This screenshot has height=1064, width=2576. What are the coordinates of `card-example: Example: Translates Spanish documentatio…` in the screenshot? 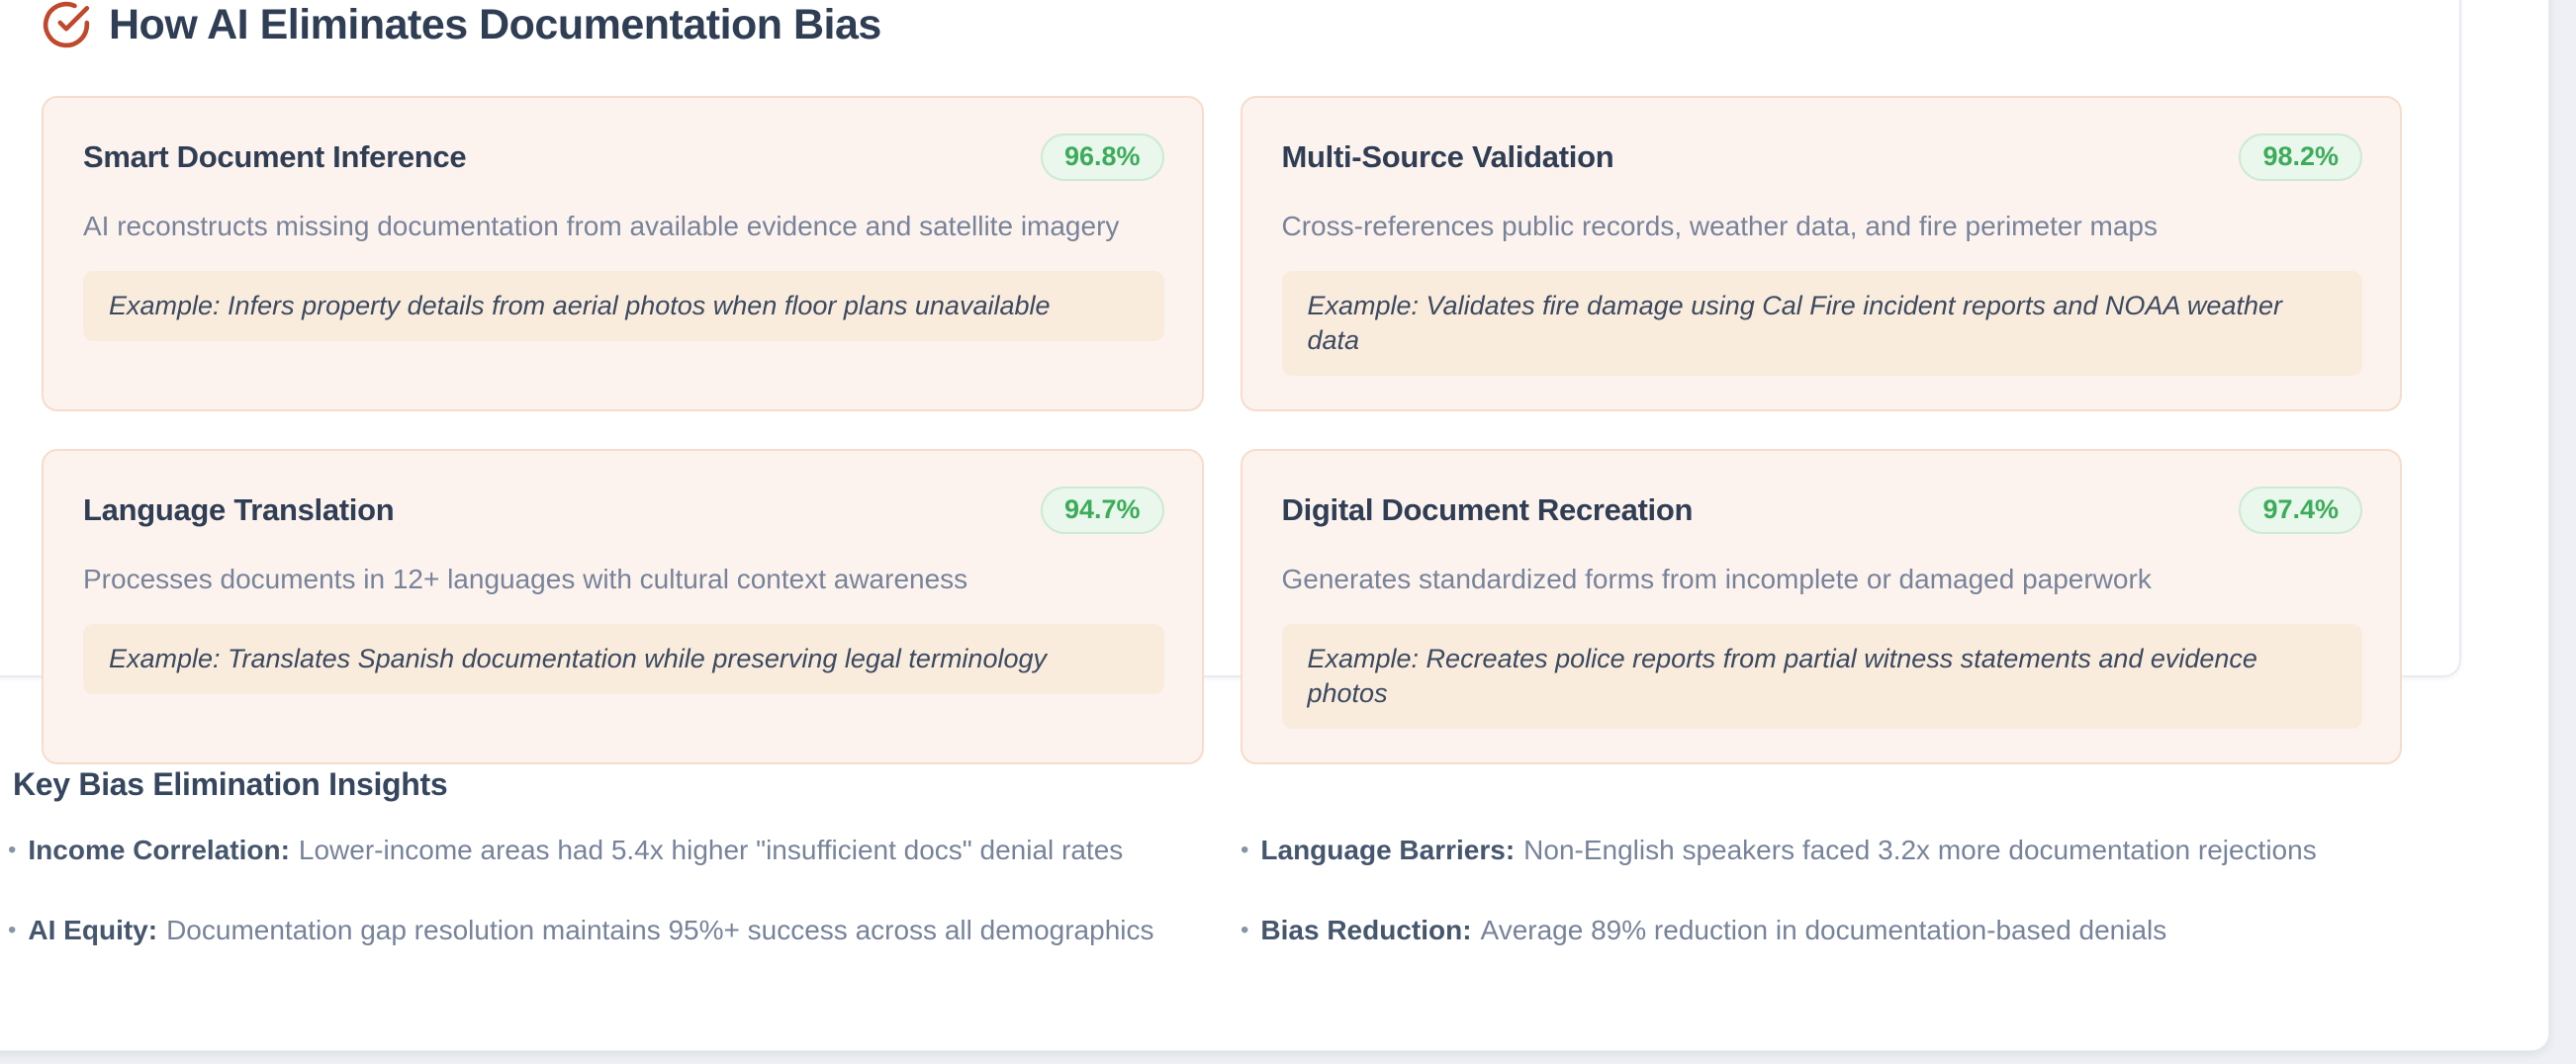 It's located at (623, 658).